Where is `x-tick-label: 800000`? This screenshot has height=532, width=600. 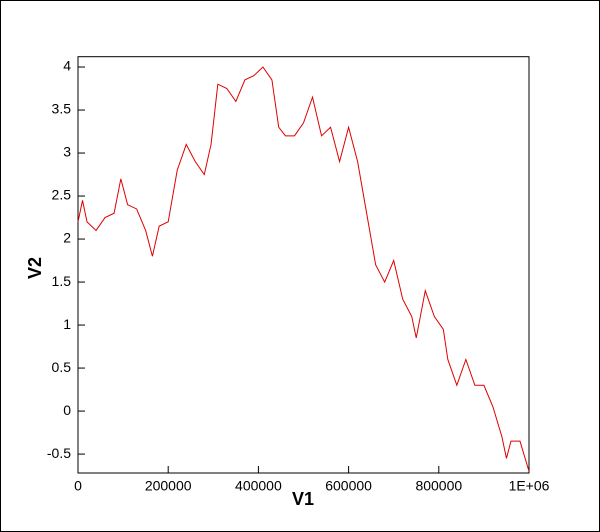
x-tick-label: 800000 is located at coordinates (438, 486).